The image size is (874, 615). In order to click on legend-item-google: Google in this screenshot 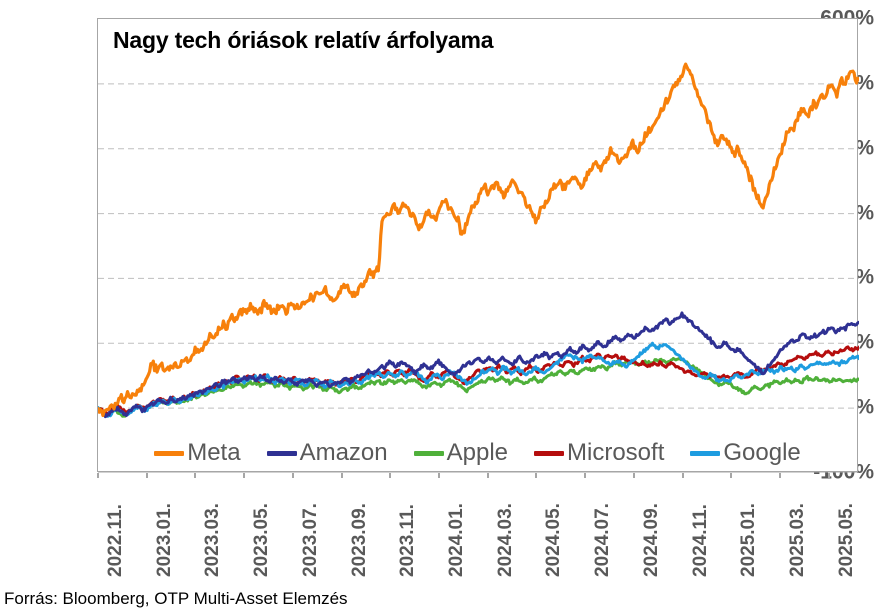, I will do `click(745, 453)`.